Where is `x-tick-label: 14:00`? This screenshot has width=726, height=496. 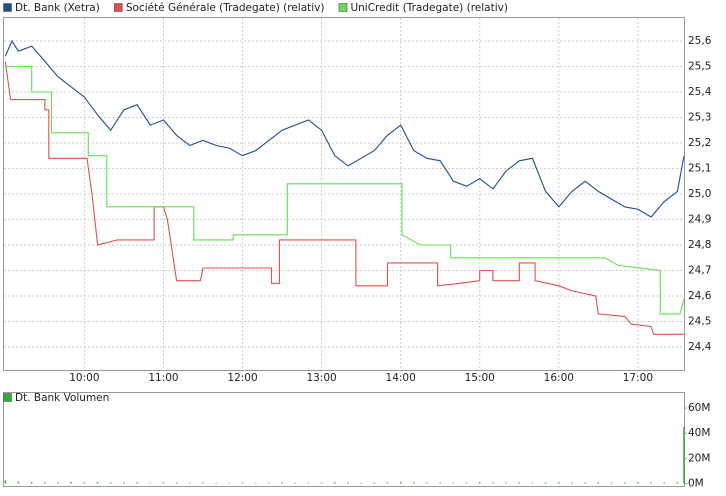 x-tick-label: 14:00 is located at coordinates (401, 378).